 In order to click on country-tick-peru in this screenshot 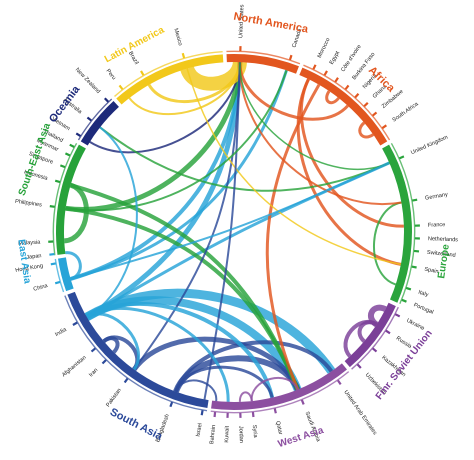, I will do `click(121, 87)`.